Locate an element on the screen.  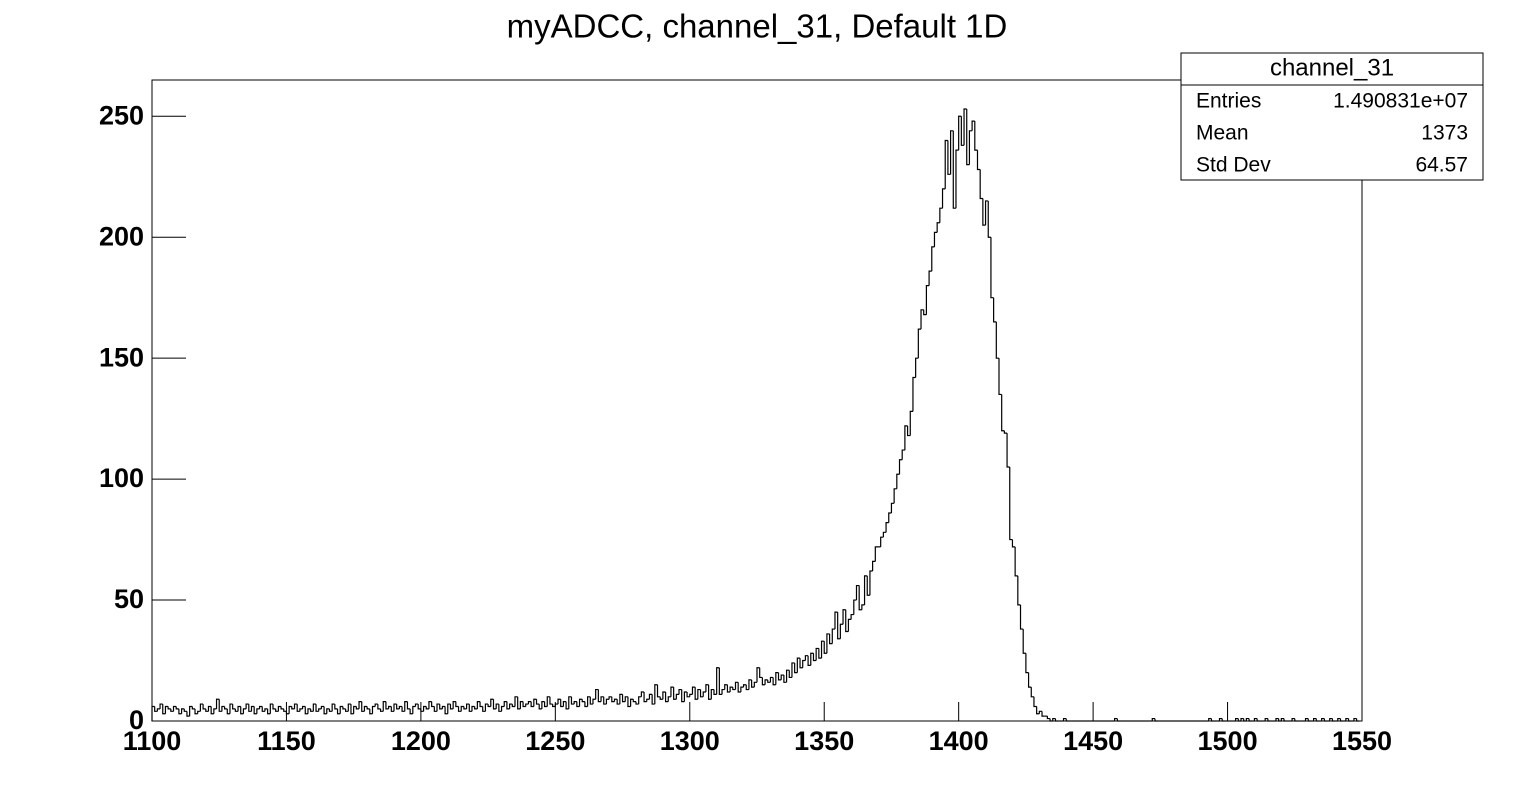
y-tick-label: 0 is located at coordinates (136, 720).